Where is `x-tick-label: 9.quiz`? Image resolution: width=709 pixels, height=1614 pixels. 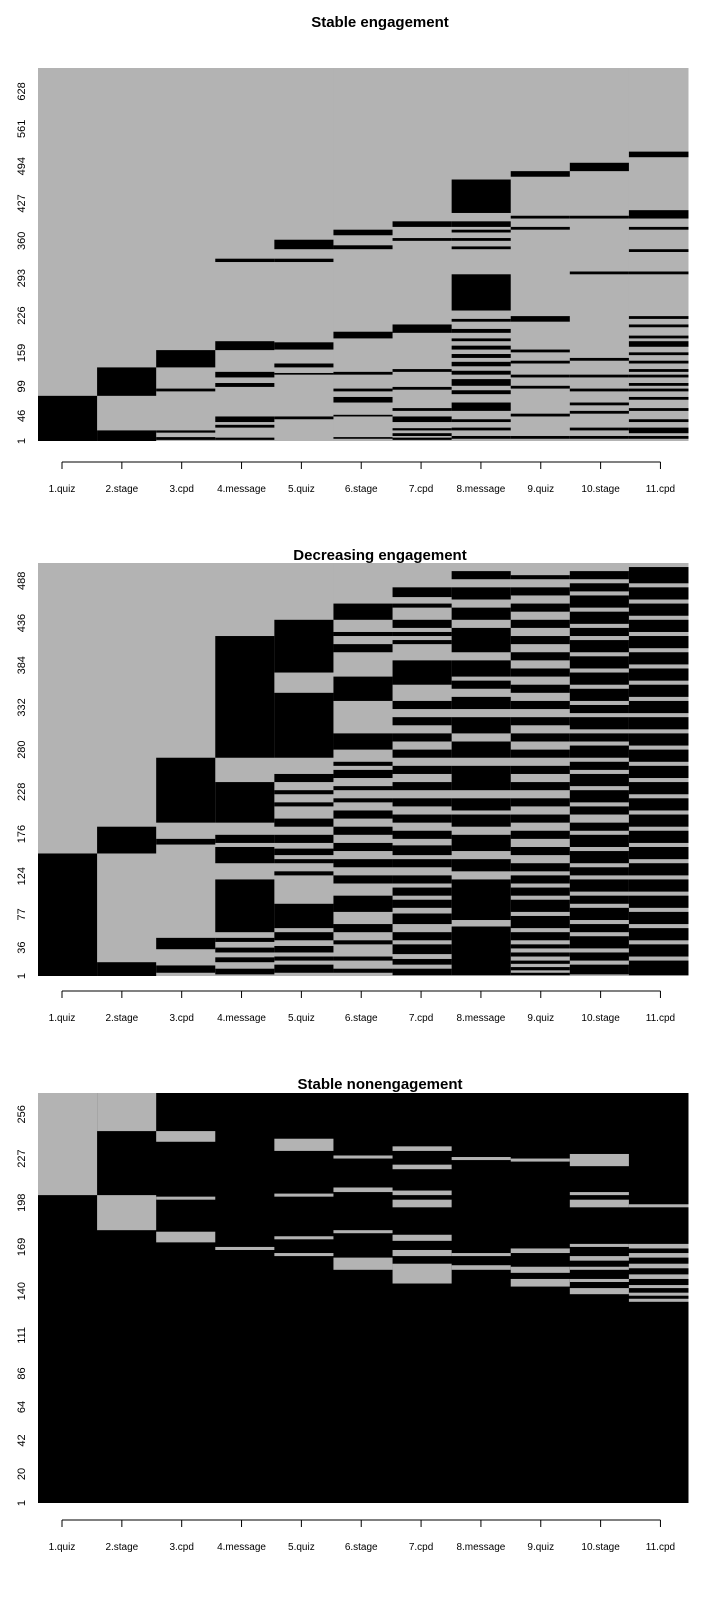
x-tick-label: 9.quiz is located at coordinates (540, 1018).